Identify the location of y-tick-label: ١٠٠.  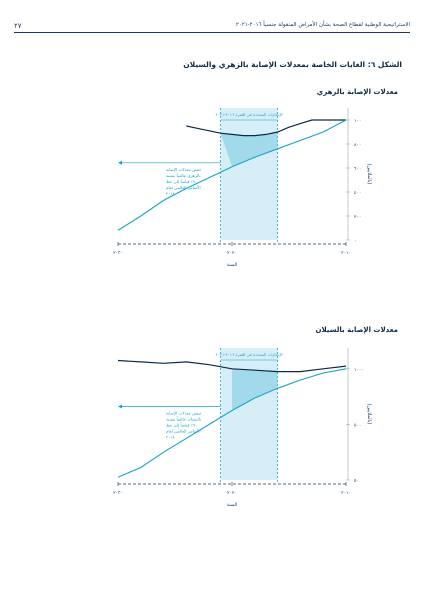
(357, 121).